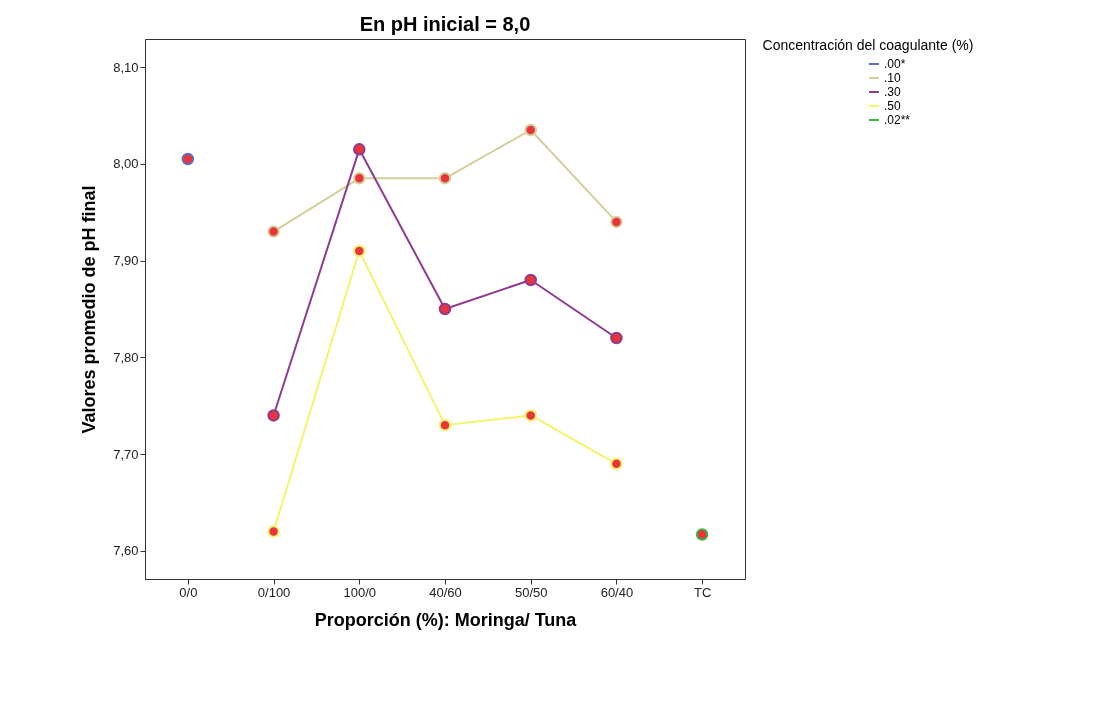 The width and height of the screenshot is (1100, 724). Describe the element at coordinates (893, 78) in the screenshot. I see `legend-label: .10` at that location.